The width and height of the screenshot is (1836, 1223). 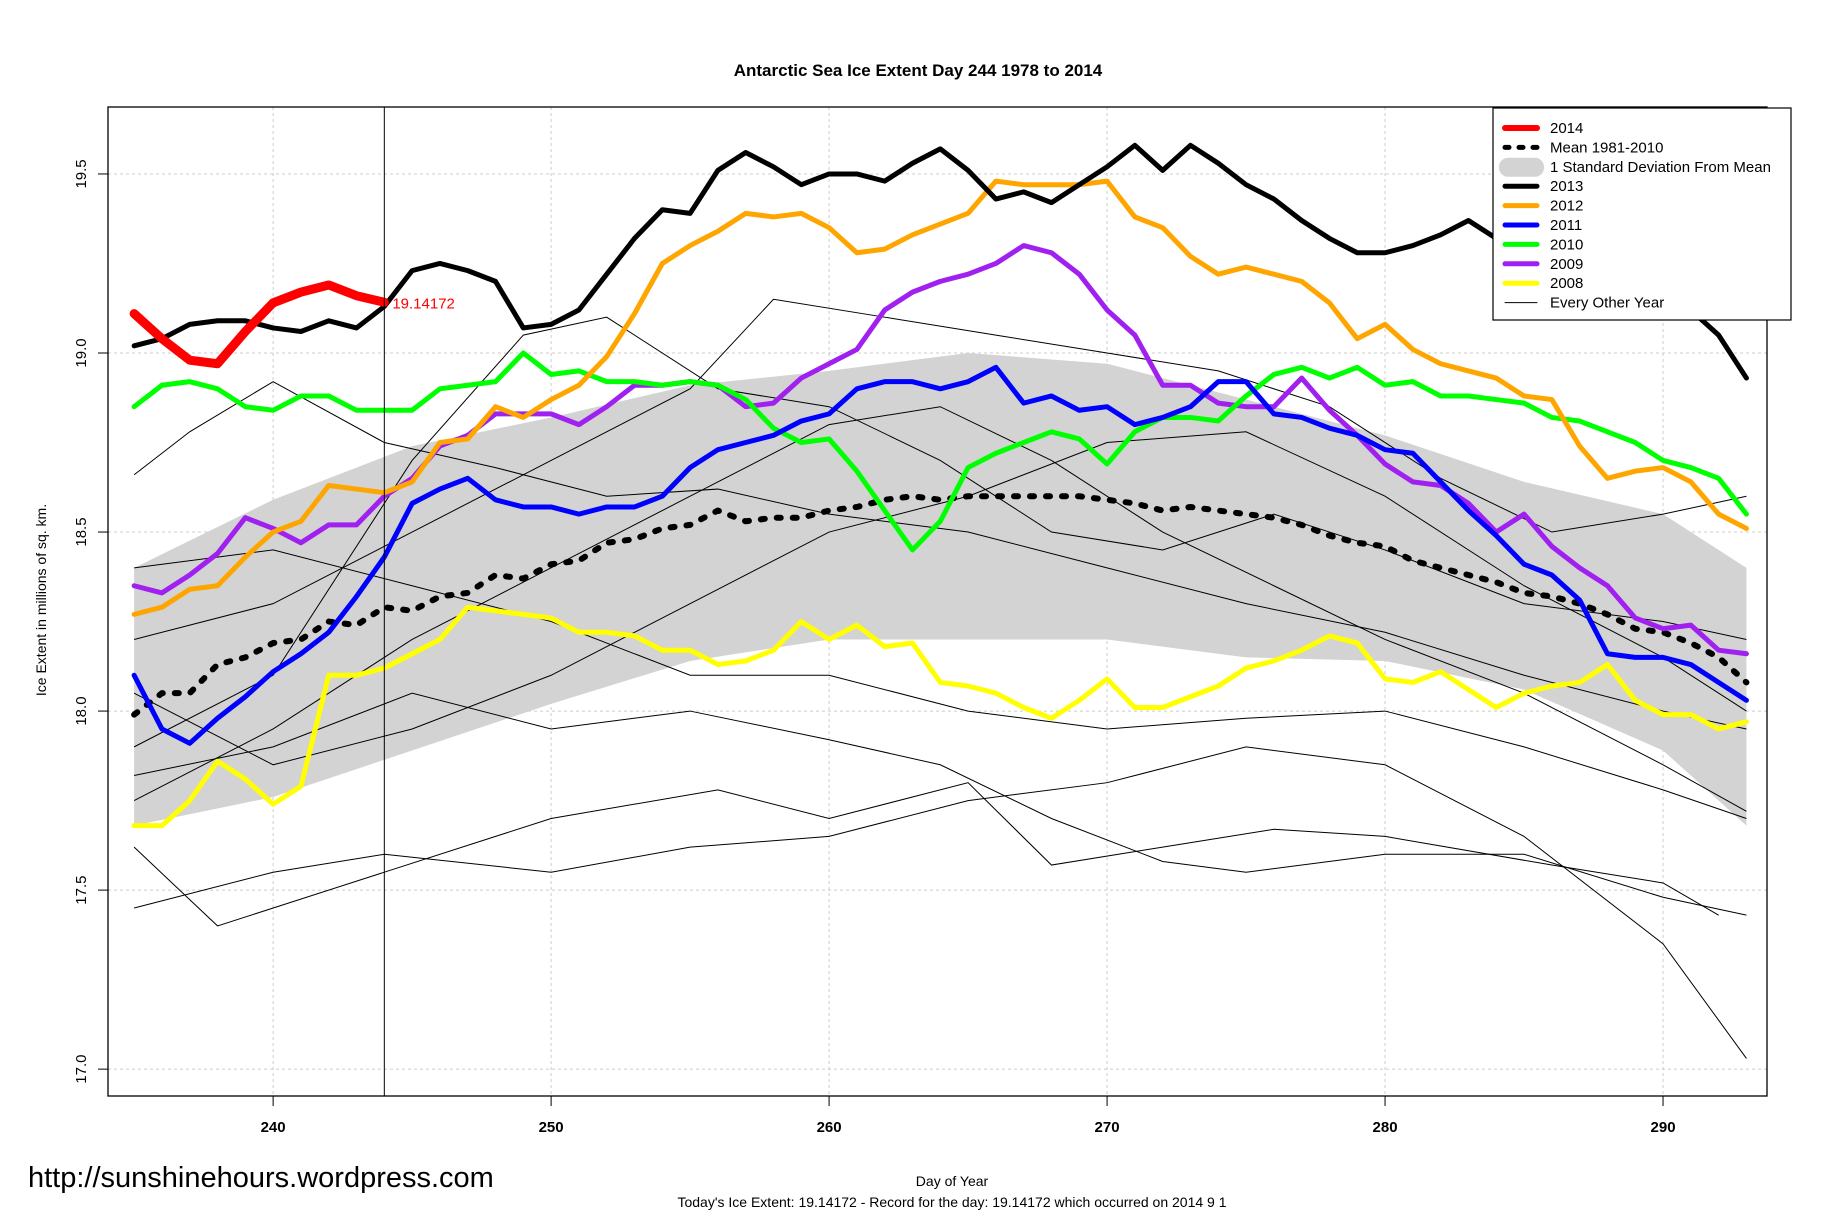 What do you see at coordinates (41, 600) in the screenshot?
I see `y-axis-label: Ice Extent in millions of sq. km.` at bounding box center [41, 600].